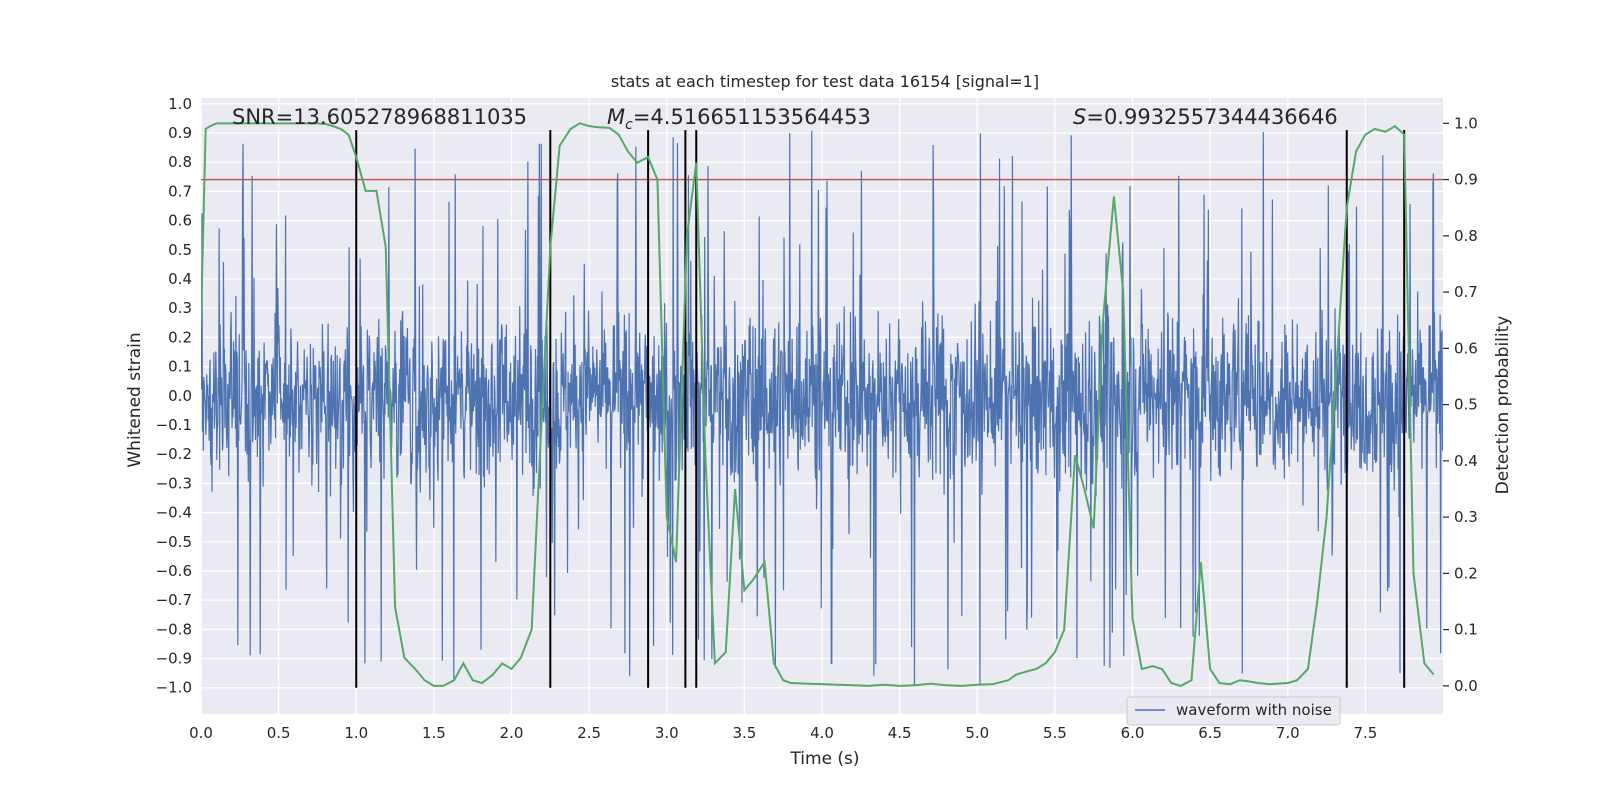  I want to click on y-tick-label: 1.0, so click(180, 104).